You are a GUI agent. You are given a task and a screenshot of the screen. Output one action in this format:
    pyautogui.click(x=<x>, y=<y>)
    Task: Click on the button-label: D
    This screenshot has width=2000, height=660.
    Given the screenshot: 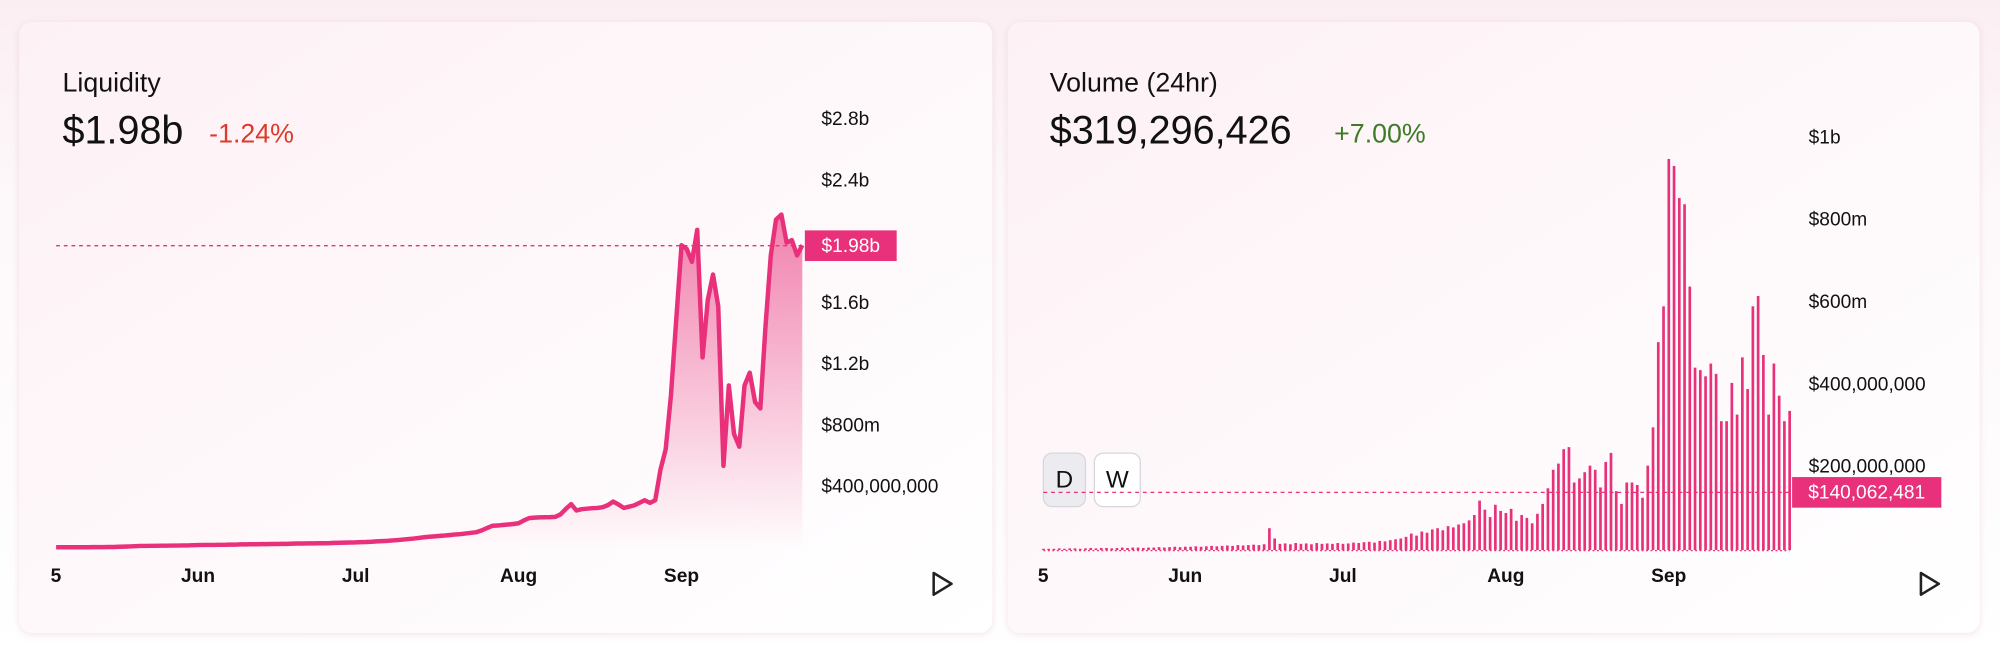 What is the action you would take?
    pyautogui.click(x=1065, y=480)
    